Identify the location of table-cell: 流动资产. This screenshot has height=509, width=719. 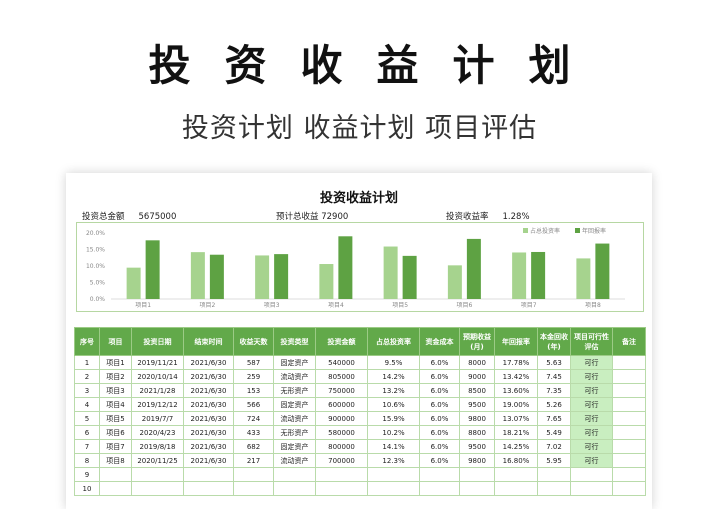
(294, 376).